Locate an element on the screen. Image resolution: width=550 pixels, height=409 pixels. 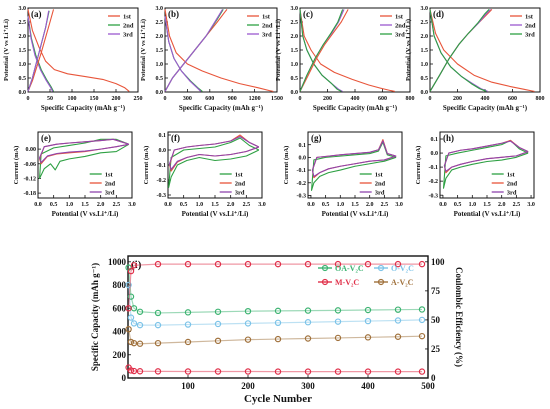
y2-tick-label: 0 is located at coordinates (433, 378).